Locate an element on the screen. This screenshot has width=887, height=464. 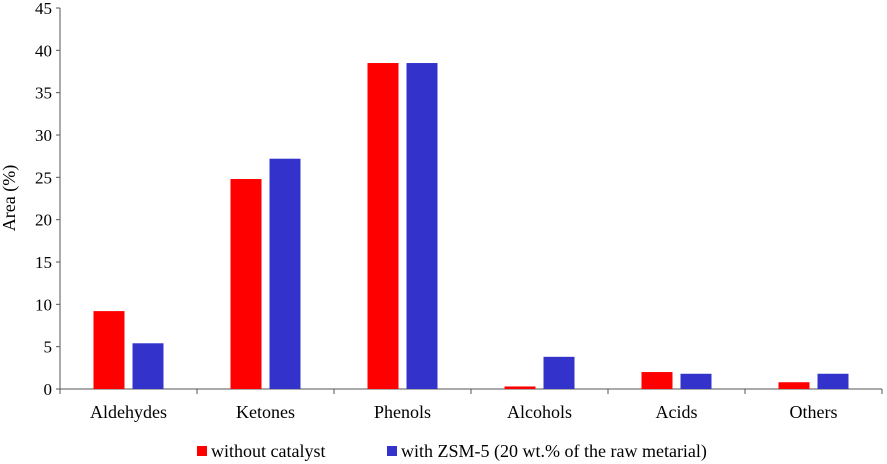
y-tick-label: 0 is located at coordinates (48, 389).